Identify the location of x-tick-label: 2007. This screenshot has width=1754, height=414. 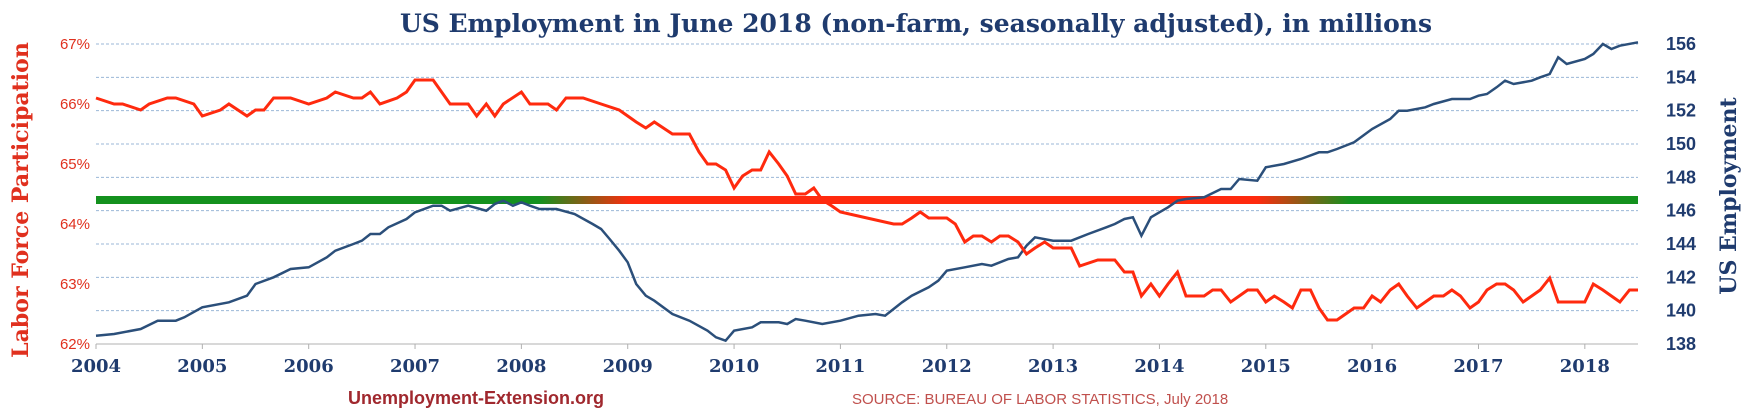
(415, 366).